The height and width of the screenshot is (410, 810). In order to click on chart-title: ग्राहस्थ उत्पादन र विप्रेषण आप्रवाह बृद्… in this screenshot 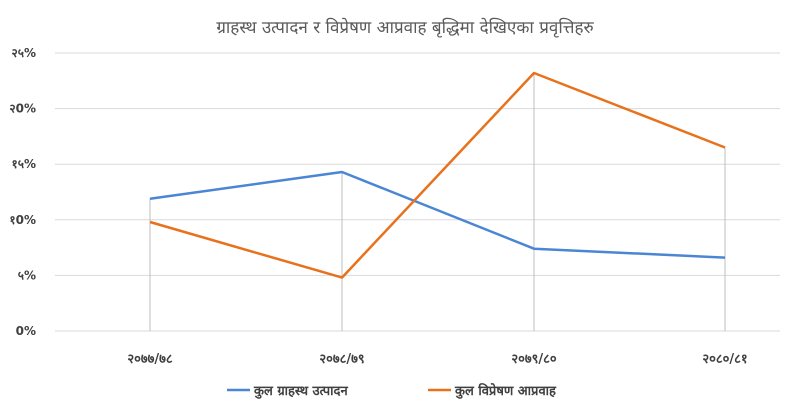, I will do `click(405, 27)`.